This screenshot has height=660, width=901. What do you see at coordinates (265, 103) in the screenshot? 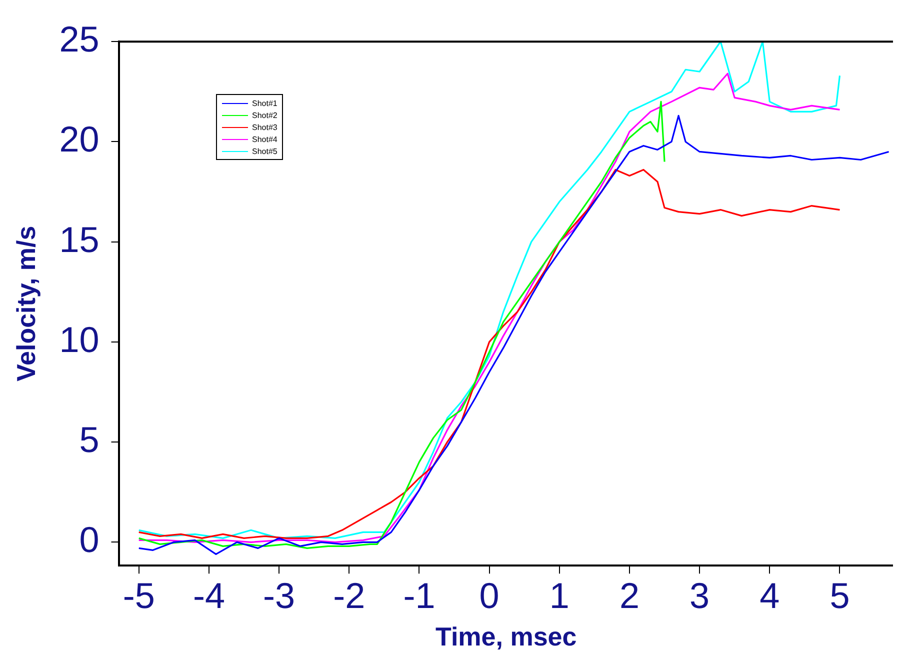
I see `legend-label: Shot#1` at bounding box center [265, 103].